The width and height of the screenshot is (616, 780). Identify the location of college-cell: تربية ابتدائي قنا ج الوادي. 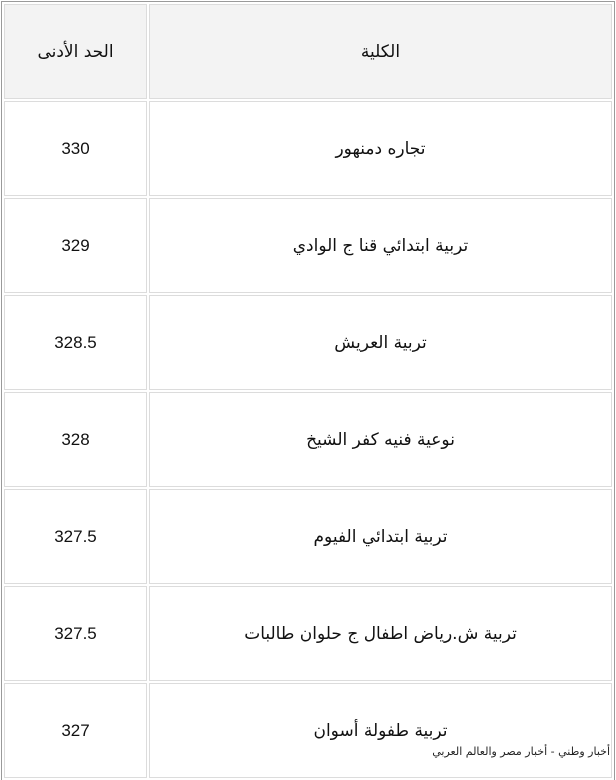
(380, 245).